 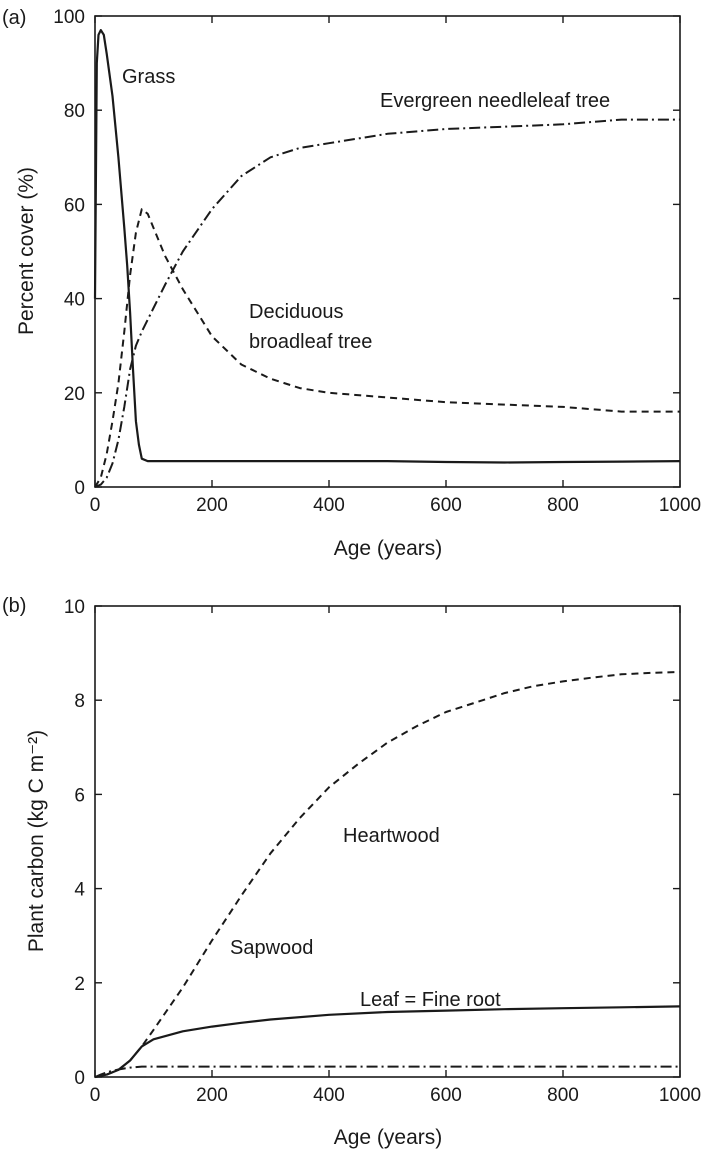 I want to click on y-axis-title-a: Percent cover (%), so click(x=26, y=251).